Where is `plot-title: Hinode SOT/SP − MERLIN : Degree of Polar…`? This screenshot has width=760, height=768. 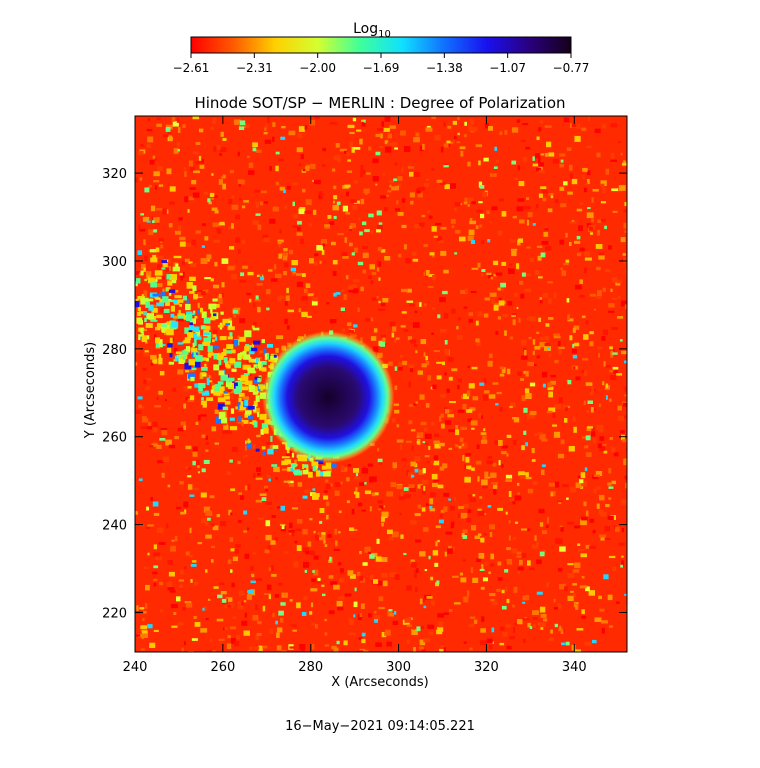
plot-title: Hinode SOT/SP − MERLIN : Degree of Polar… is located at coordinates (379, 103).